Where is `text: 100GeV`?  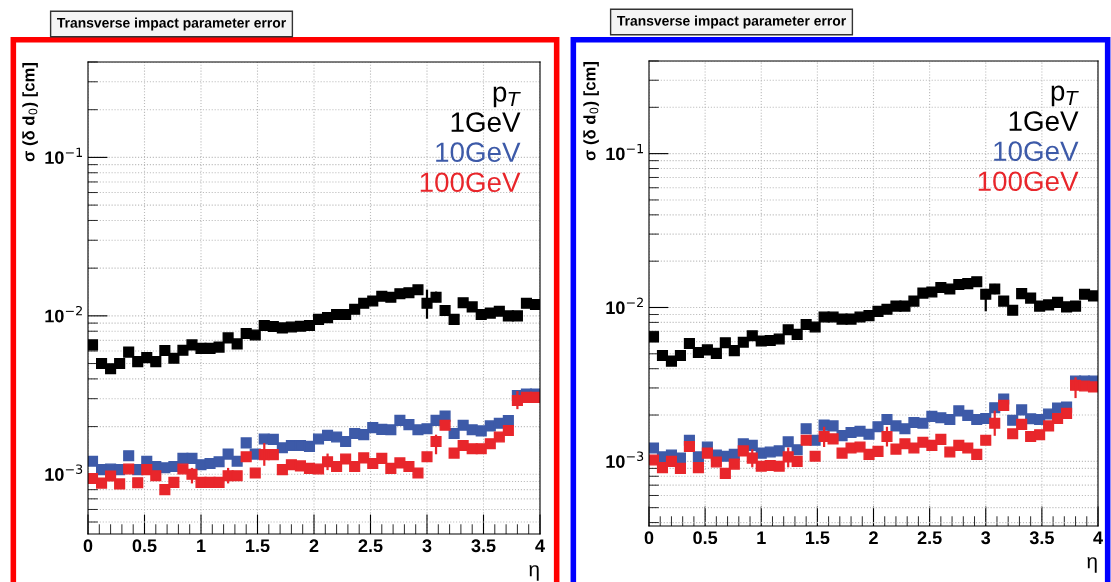 text: 100GeV is located at coordinates (1028, 181).